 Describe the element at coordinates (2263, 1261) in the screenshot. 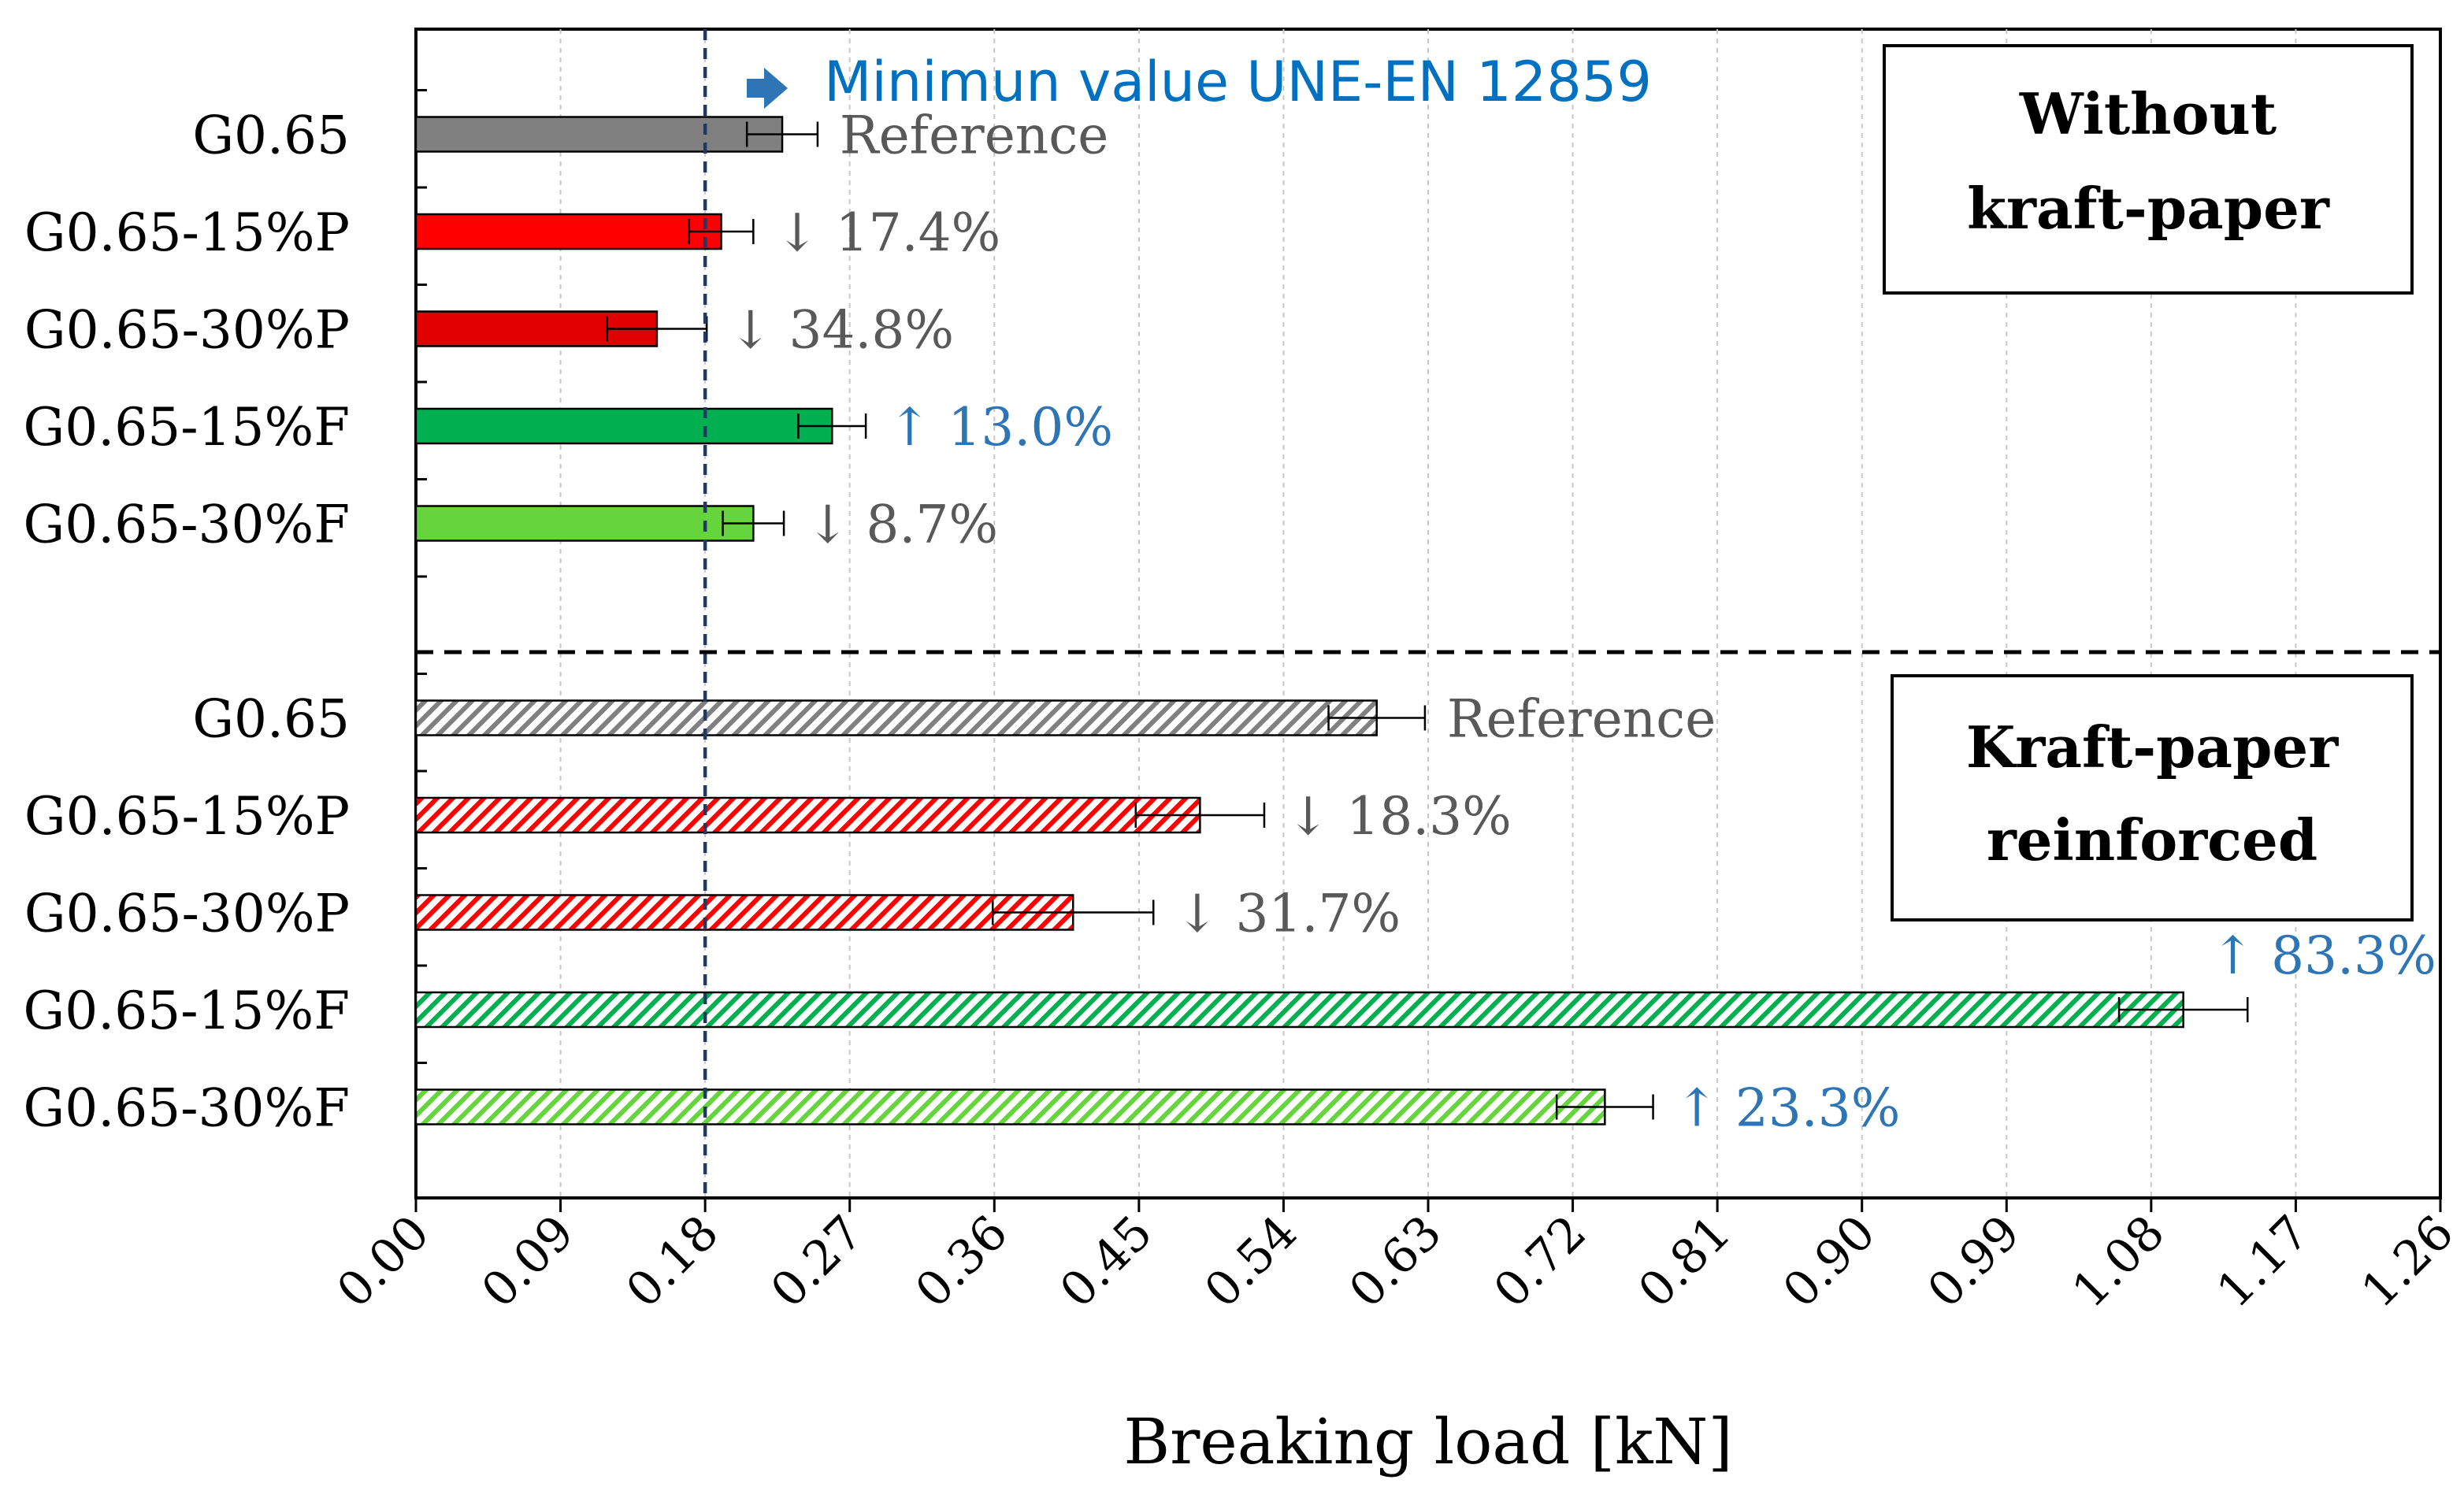

I see `x-tick-label: 1.17` at that location.